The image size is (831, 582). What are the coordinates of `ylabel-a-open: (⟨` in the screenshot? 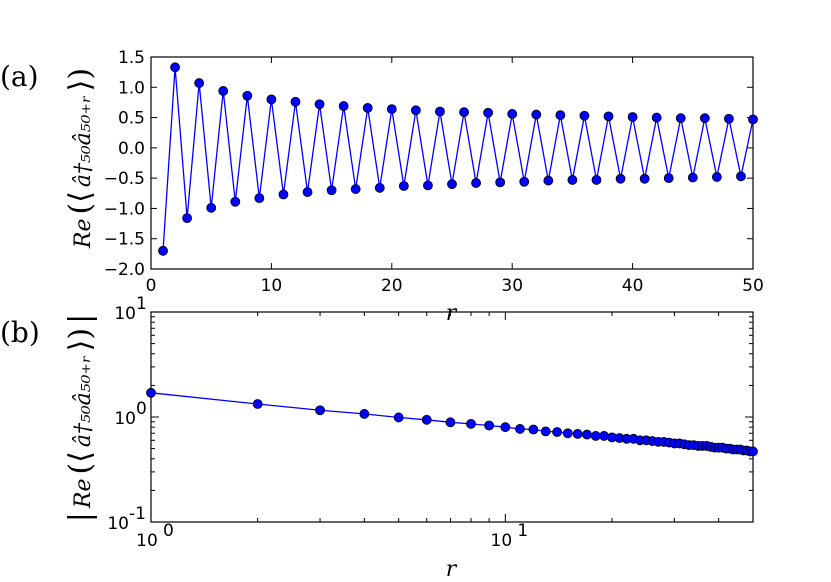 It's located at (80, 202).